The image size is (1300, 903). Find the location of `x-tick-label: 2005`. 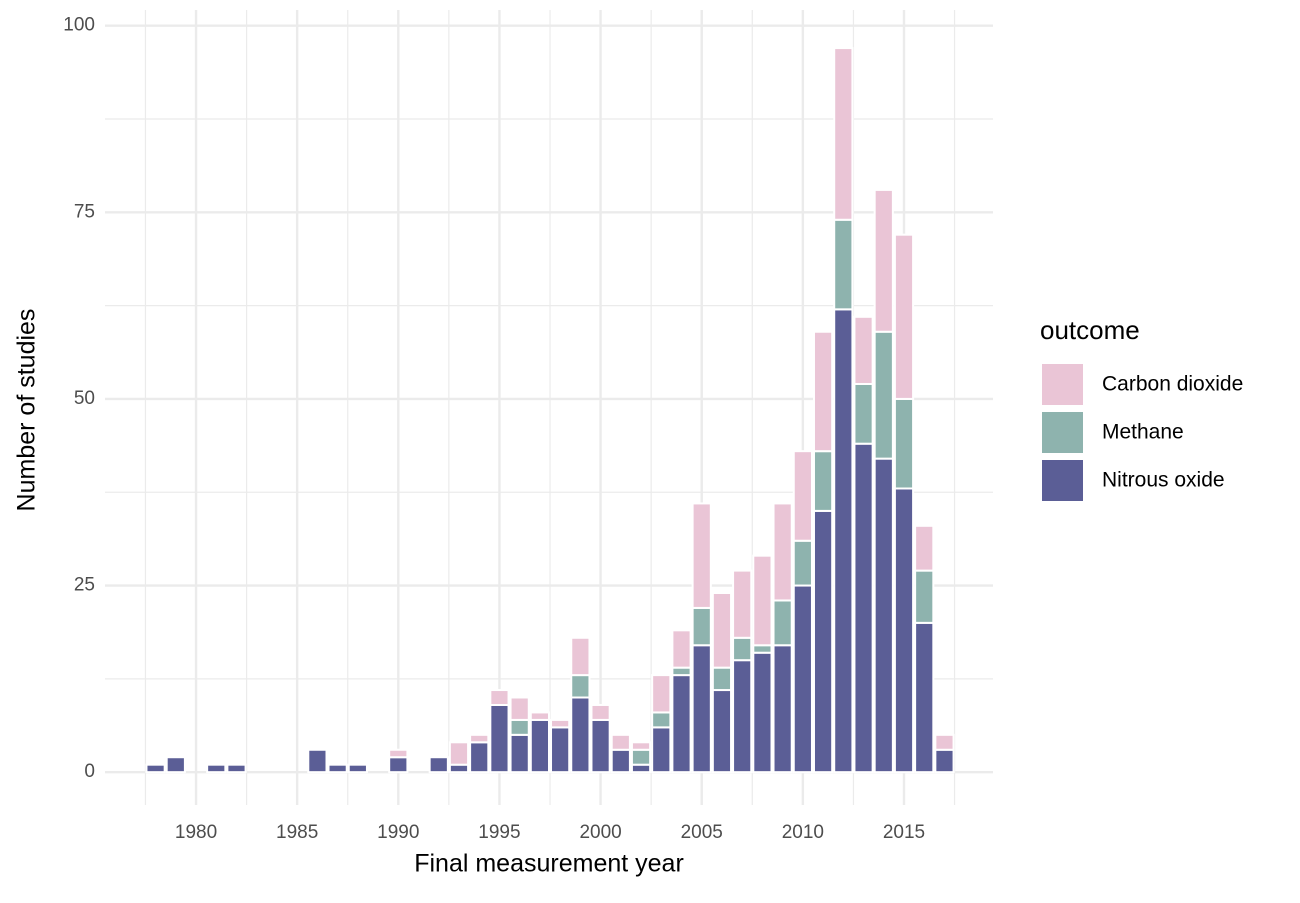

x-tick-label: 2005 is located at coordinates (702, 832).